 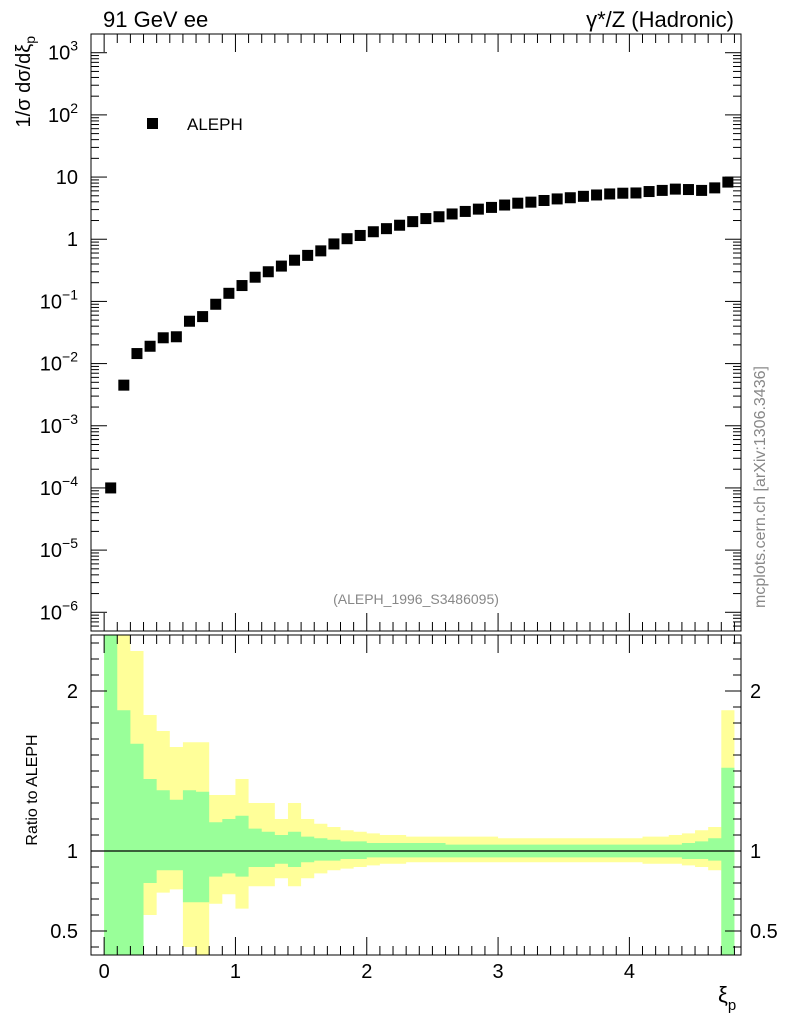 What do you see at coordinates (660, 19) in the screenshot?
I see `header-right-title: γ*/Z (Hadronic)` at bounding box center [660, 19].